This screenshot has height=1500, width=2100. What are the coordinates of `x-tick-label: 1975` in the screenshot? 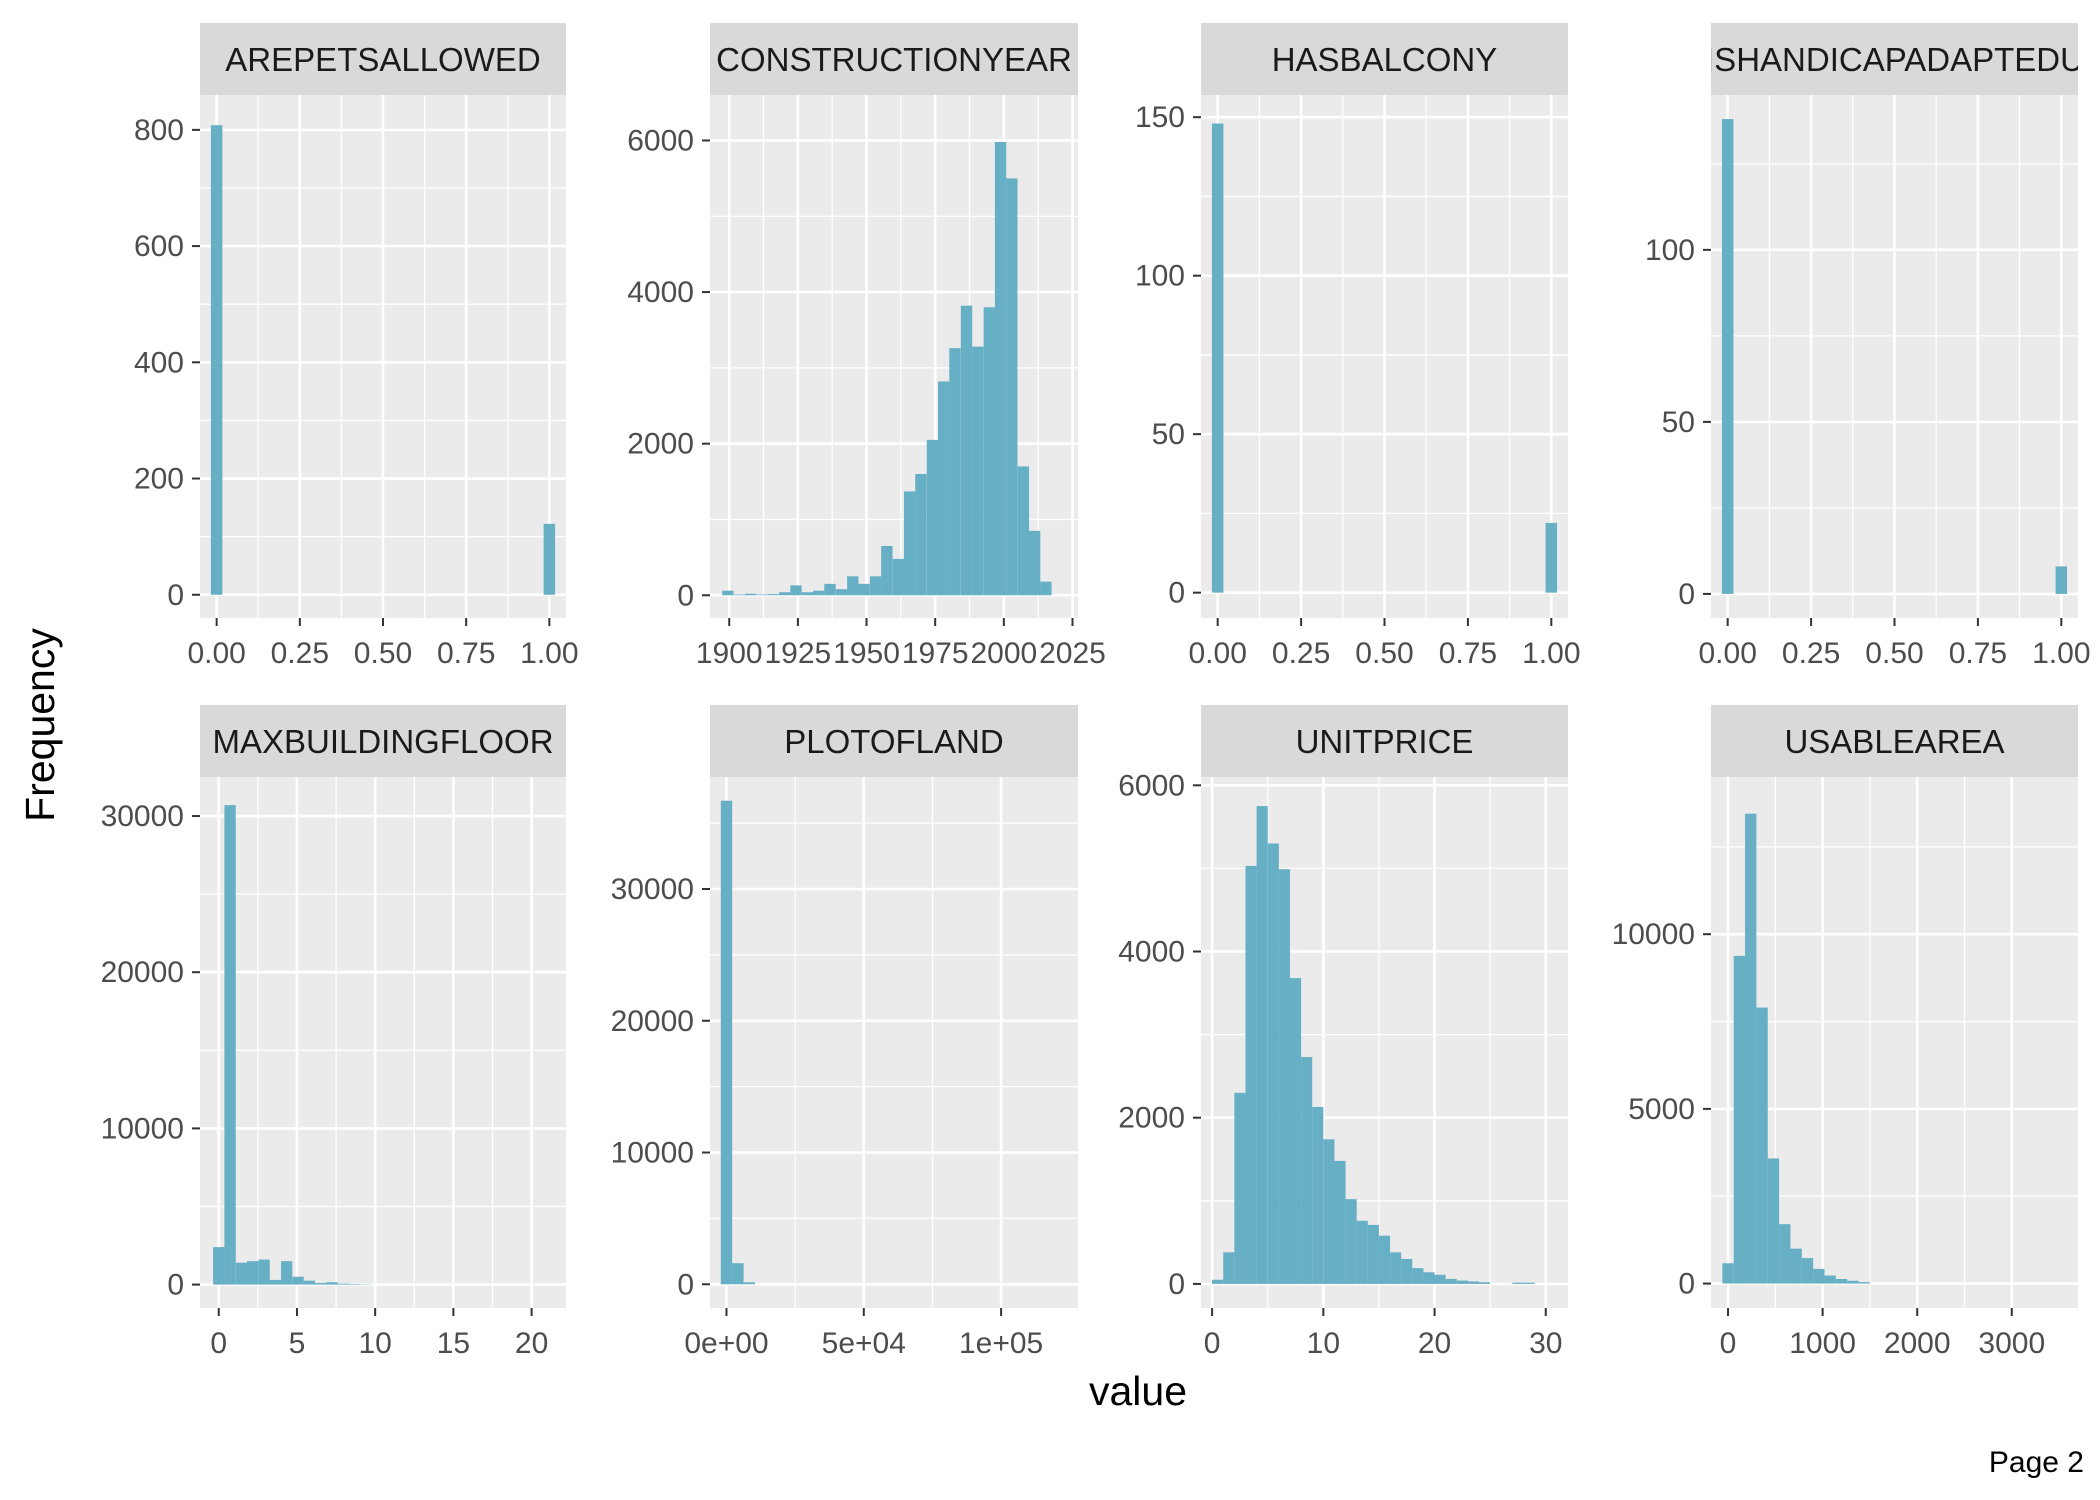 It's located at (935, 653).